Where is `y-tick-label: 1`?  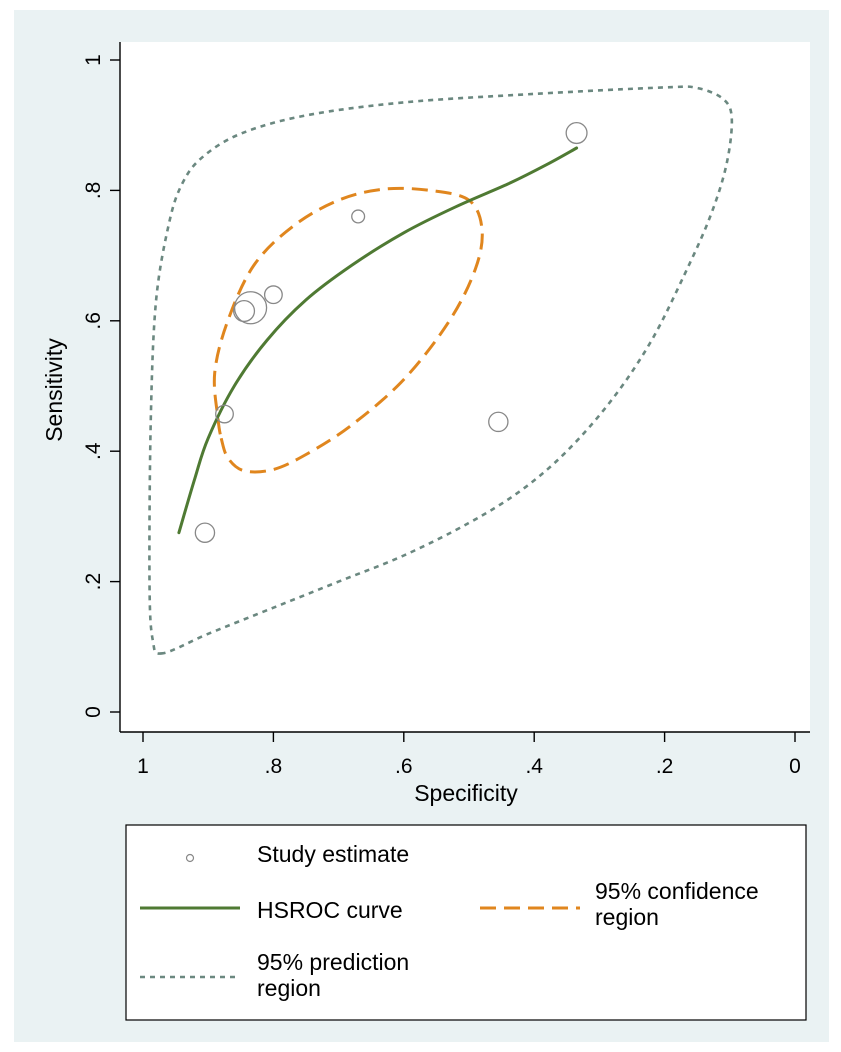 y-tick-label: 1 is located at coordinates (93, 60).